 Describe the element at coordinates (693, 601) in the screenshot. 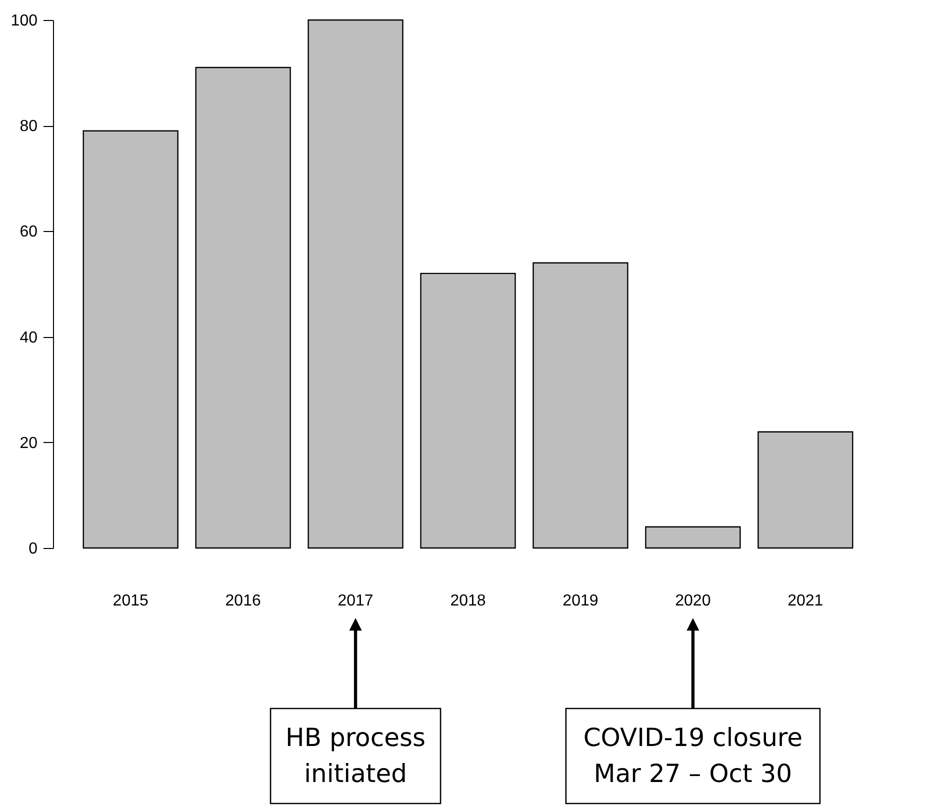

I see `x-tick-label: 2020` at that location.